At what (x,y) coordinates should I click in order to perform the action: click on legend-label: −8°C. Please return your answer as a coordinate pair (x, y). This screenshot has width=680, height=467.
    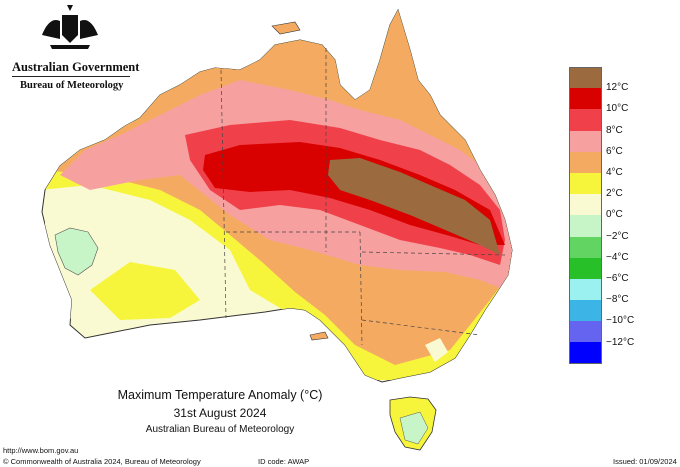
    Looking at the image, I should click on (617, 300).